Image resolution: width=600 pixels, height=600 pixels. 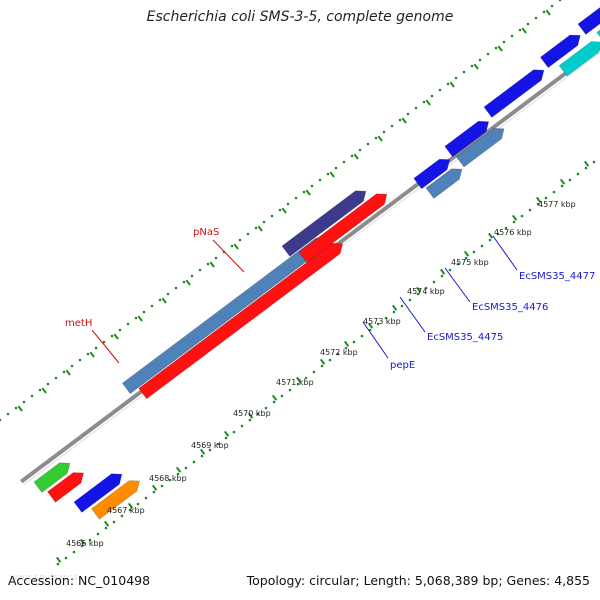 I want to click on gene-label-EcSMS35_4475: EcSMS35_4475, so click(x=465, y=337).